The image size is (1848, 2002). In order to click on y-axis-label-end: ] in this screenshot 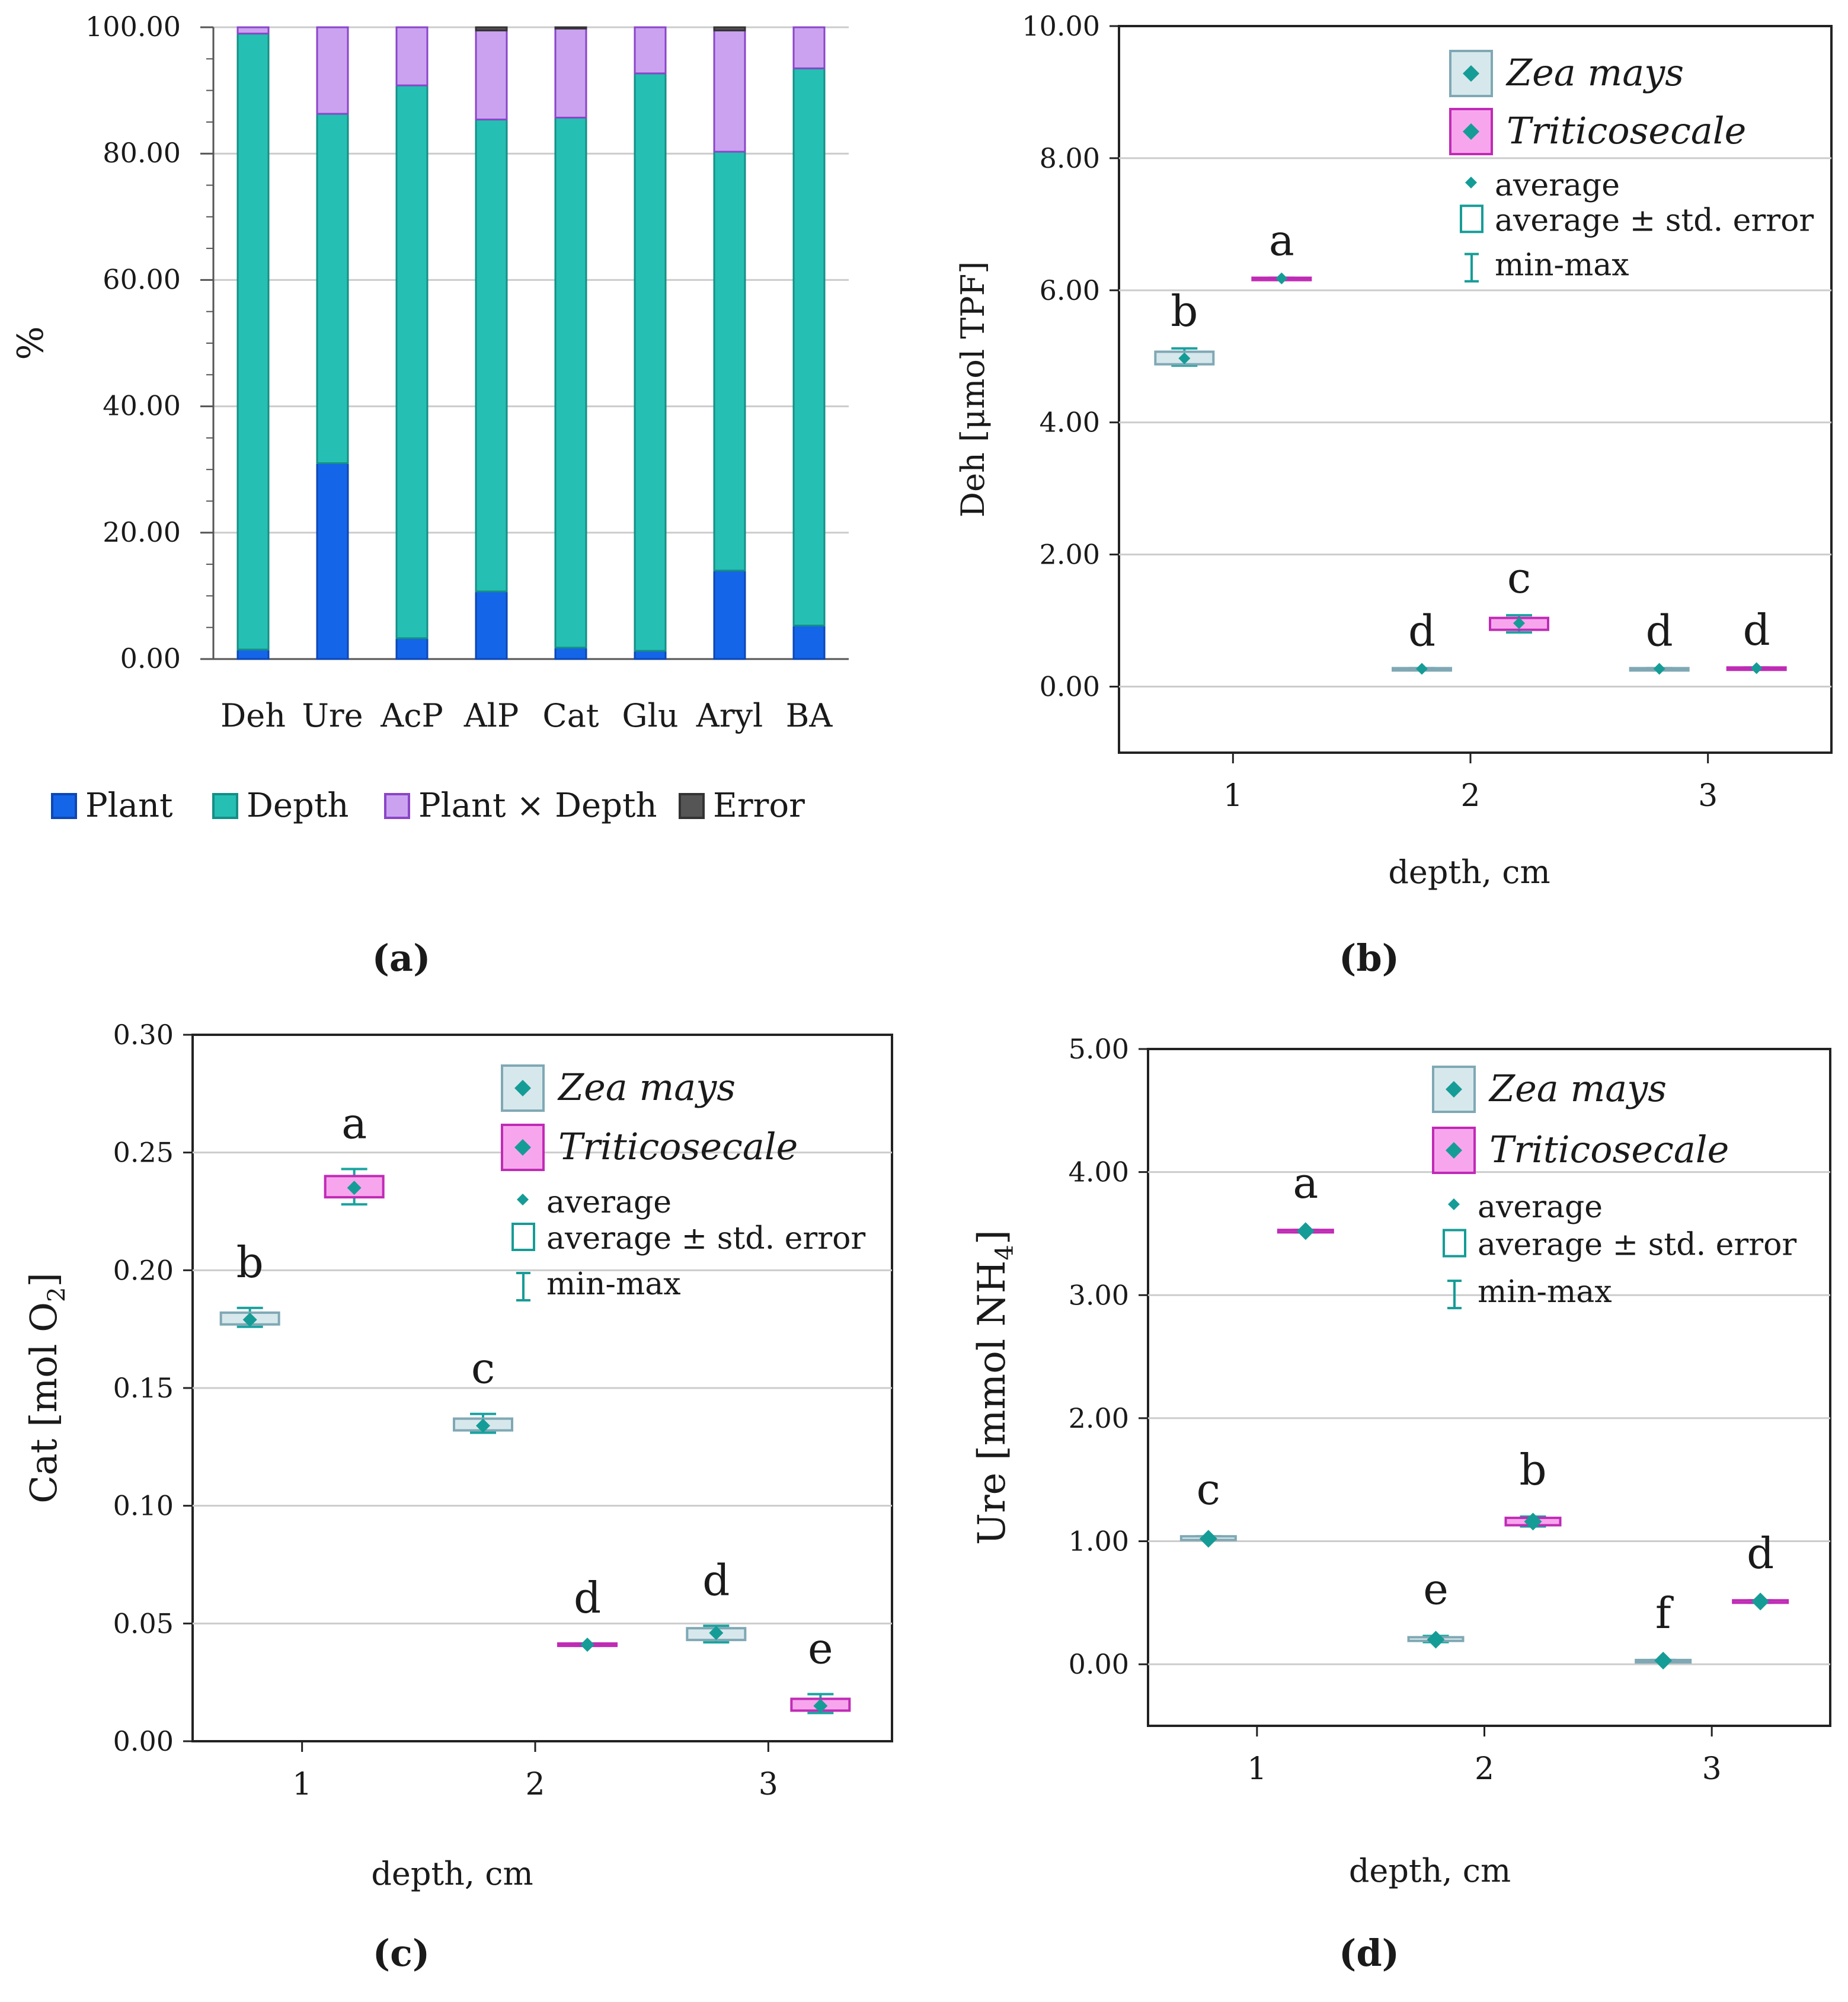, I will do `click(992, 1237)`.